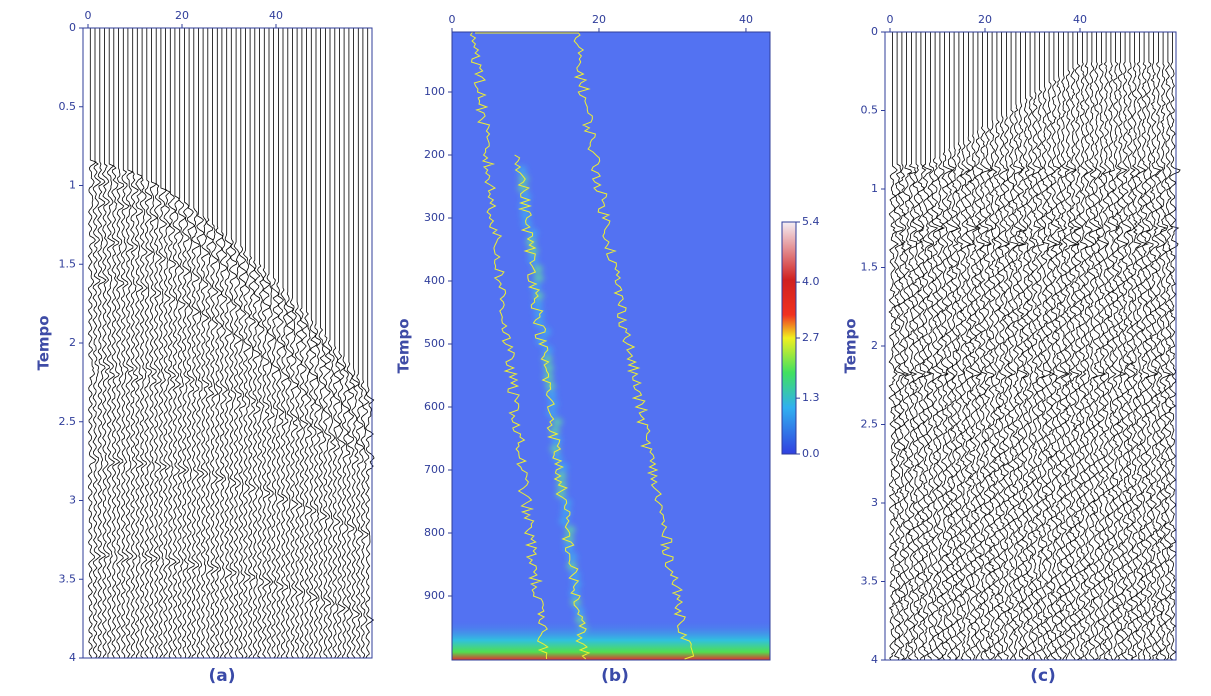  Describe the element at coordinates (634, 345) in the screenshot. I see `pick-curve` at that location.